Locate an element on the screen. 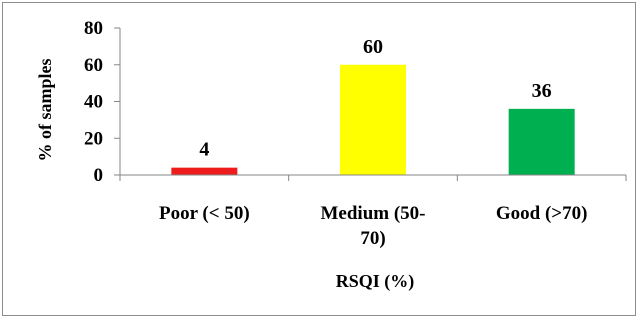 This screenshot has width=640, height=320. category-label-1-line-0: Medium (50- is located at coordinates (372, 213).